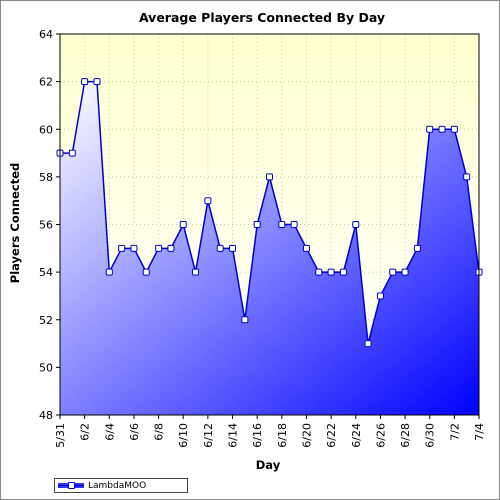 This screenshot has width=500, height=500. What do you see at coordinates (268, 465) in the screenshot?
I see `x-axis-title: Day` at bounding box center [268, 465].